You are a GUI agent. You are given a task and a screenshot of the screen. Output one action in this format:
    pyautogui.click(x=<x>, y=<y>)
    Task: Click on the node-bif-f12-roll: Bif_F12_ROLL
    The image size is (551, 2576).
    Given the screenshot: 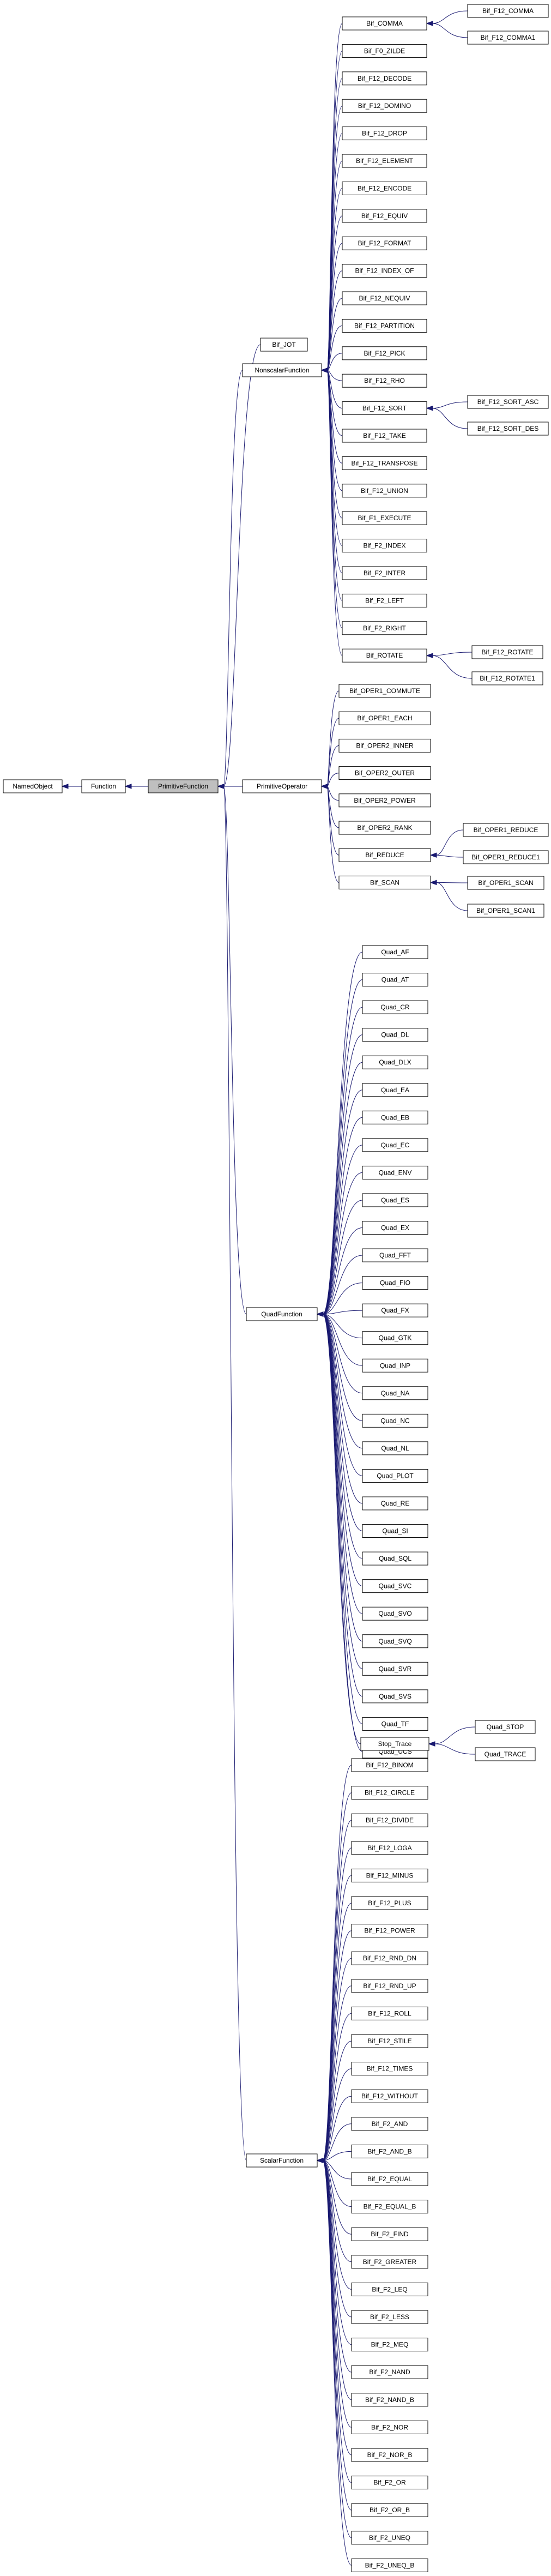 What is the action you would take?
    pyautogui.click(x=389, y=2013)
    